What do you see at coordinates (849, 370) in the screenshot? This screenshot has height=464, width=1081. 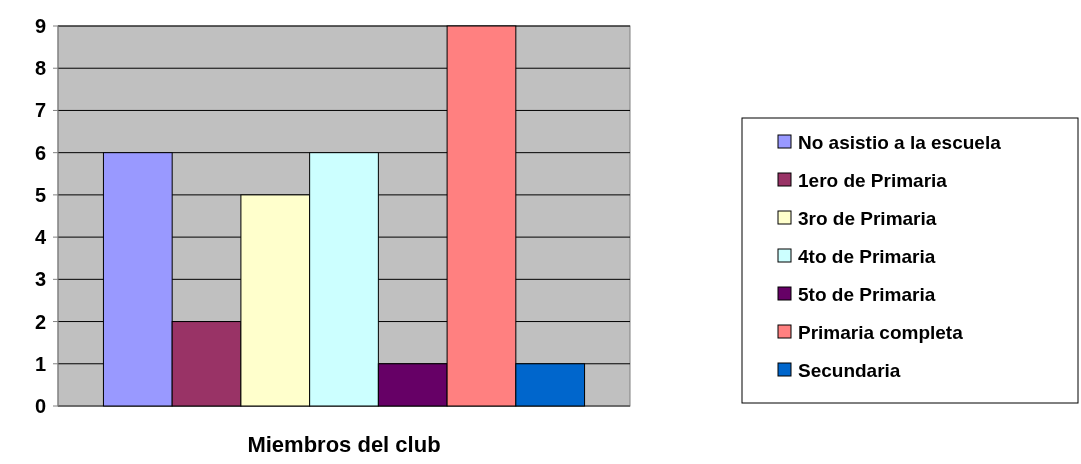 I see `legend-label: Secundaria` at bounding box center [849, 370].